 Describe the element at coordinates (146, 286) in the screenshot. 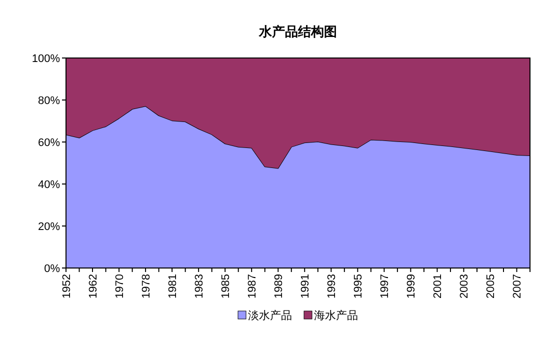

I see `x-tick-label: 1978` at that location.